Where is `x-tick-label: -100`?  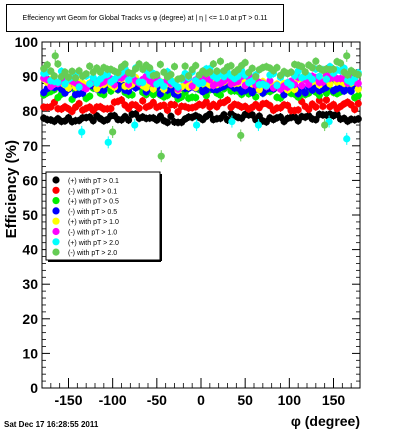
x-tick-label: -100 is located at coordinates (113, 400).